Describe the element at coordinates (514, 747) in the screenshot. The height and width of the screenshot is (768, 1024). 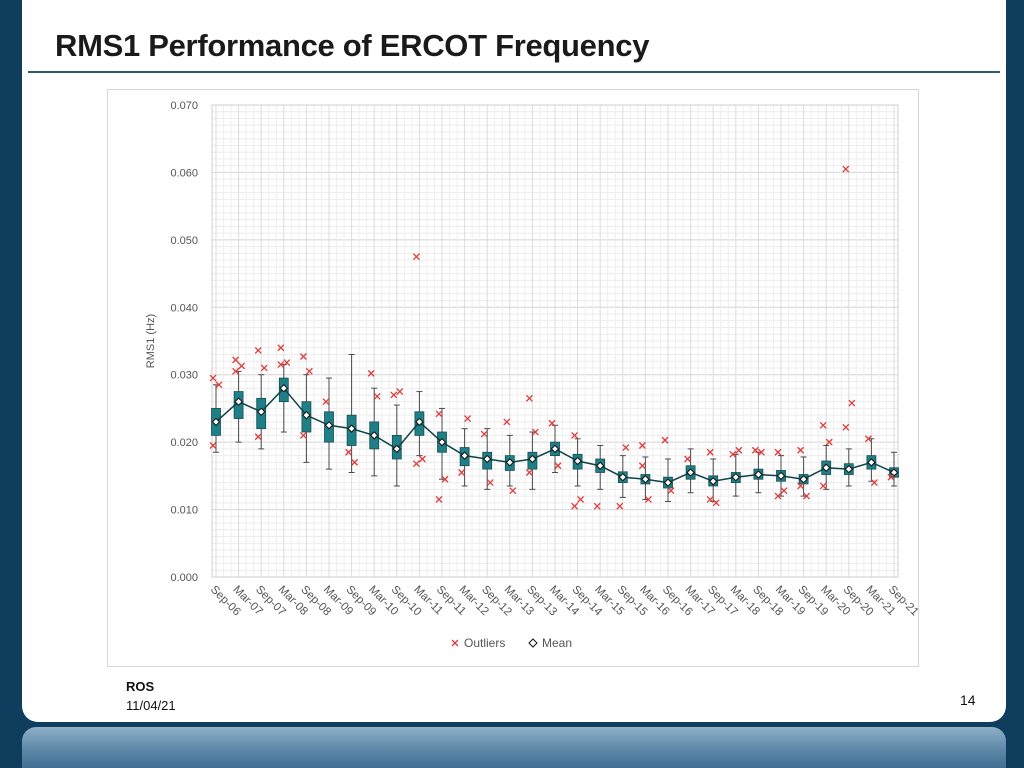
I see `bottom-decorative-bar` at that location.